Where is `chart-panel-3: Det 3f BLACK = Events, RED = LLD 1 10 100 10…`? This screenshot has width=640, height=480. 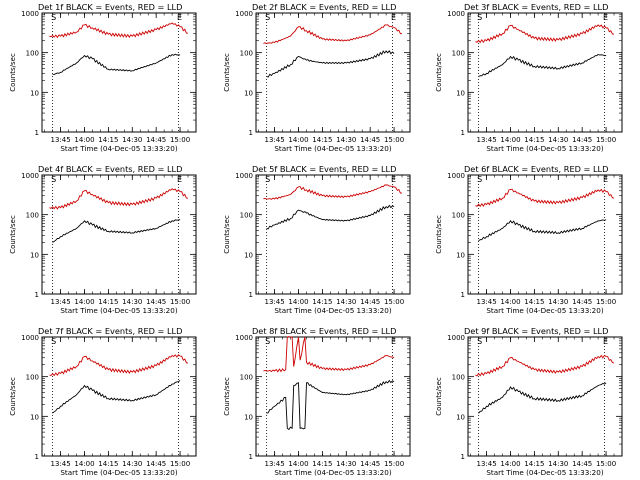 chart-panel-3: Det 3f BLACK = Events, RED = LLD 1 10 100 10… is located at coordinates (529, 77).